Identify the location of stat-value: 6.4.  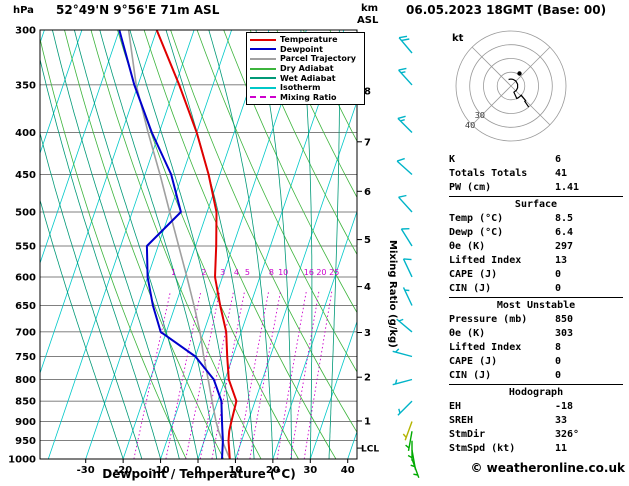
(564, 232).